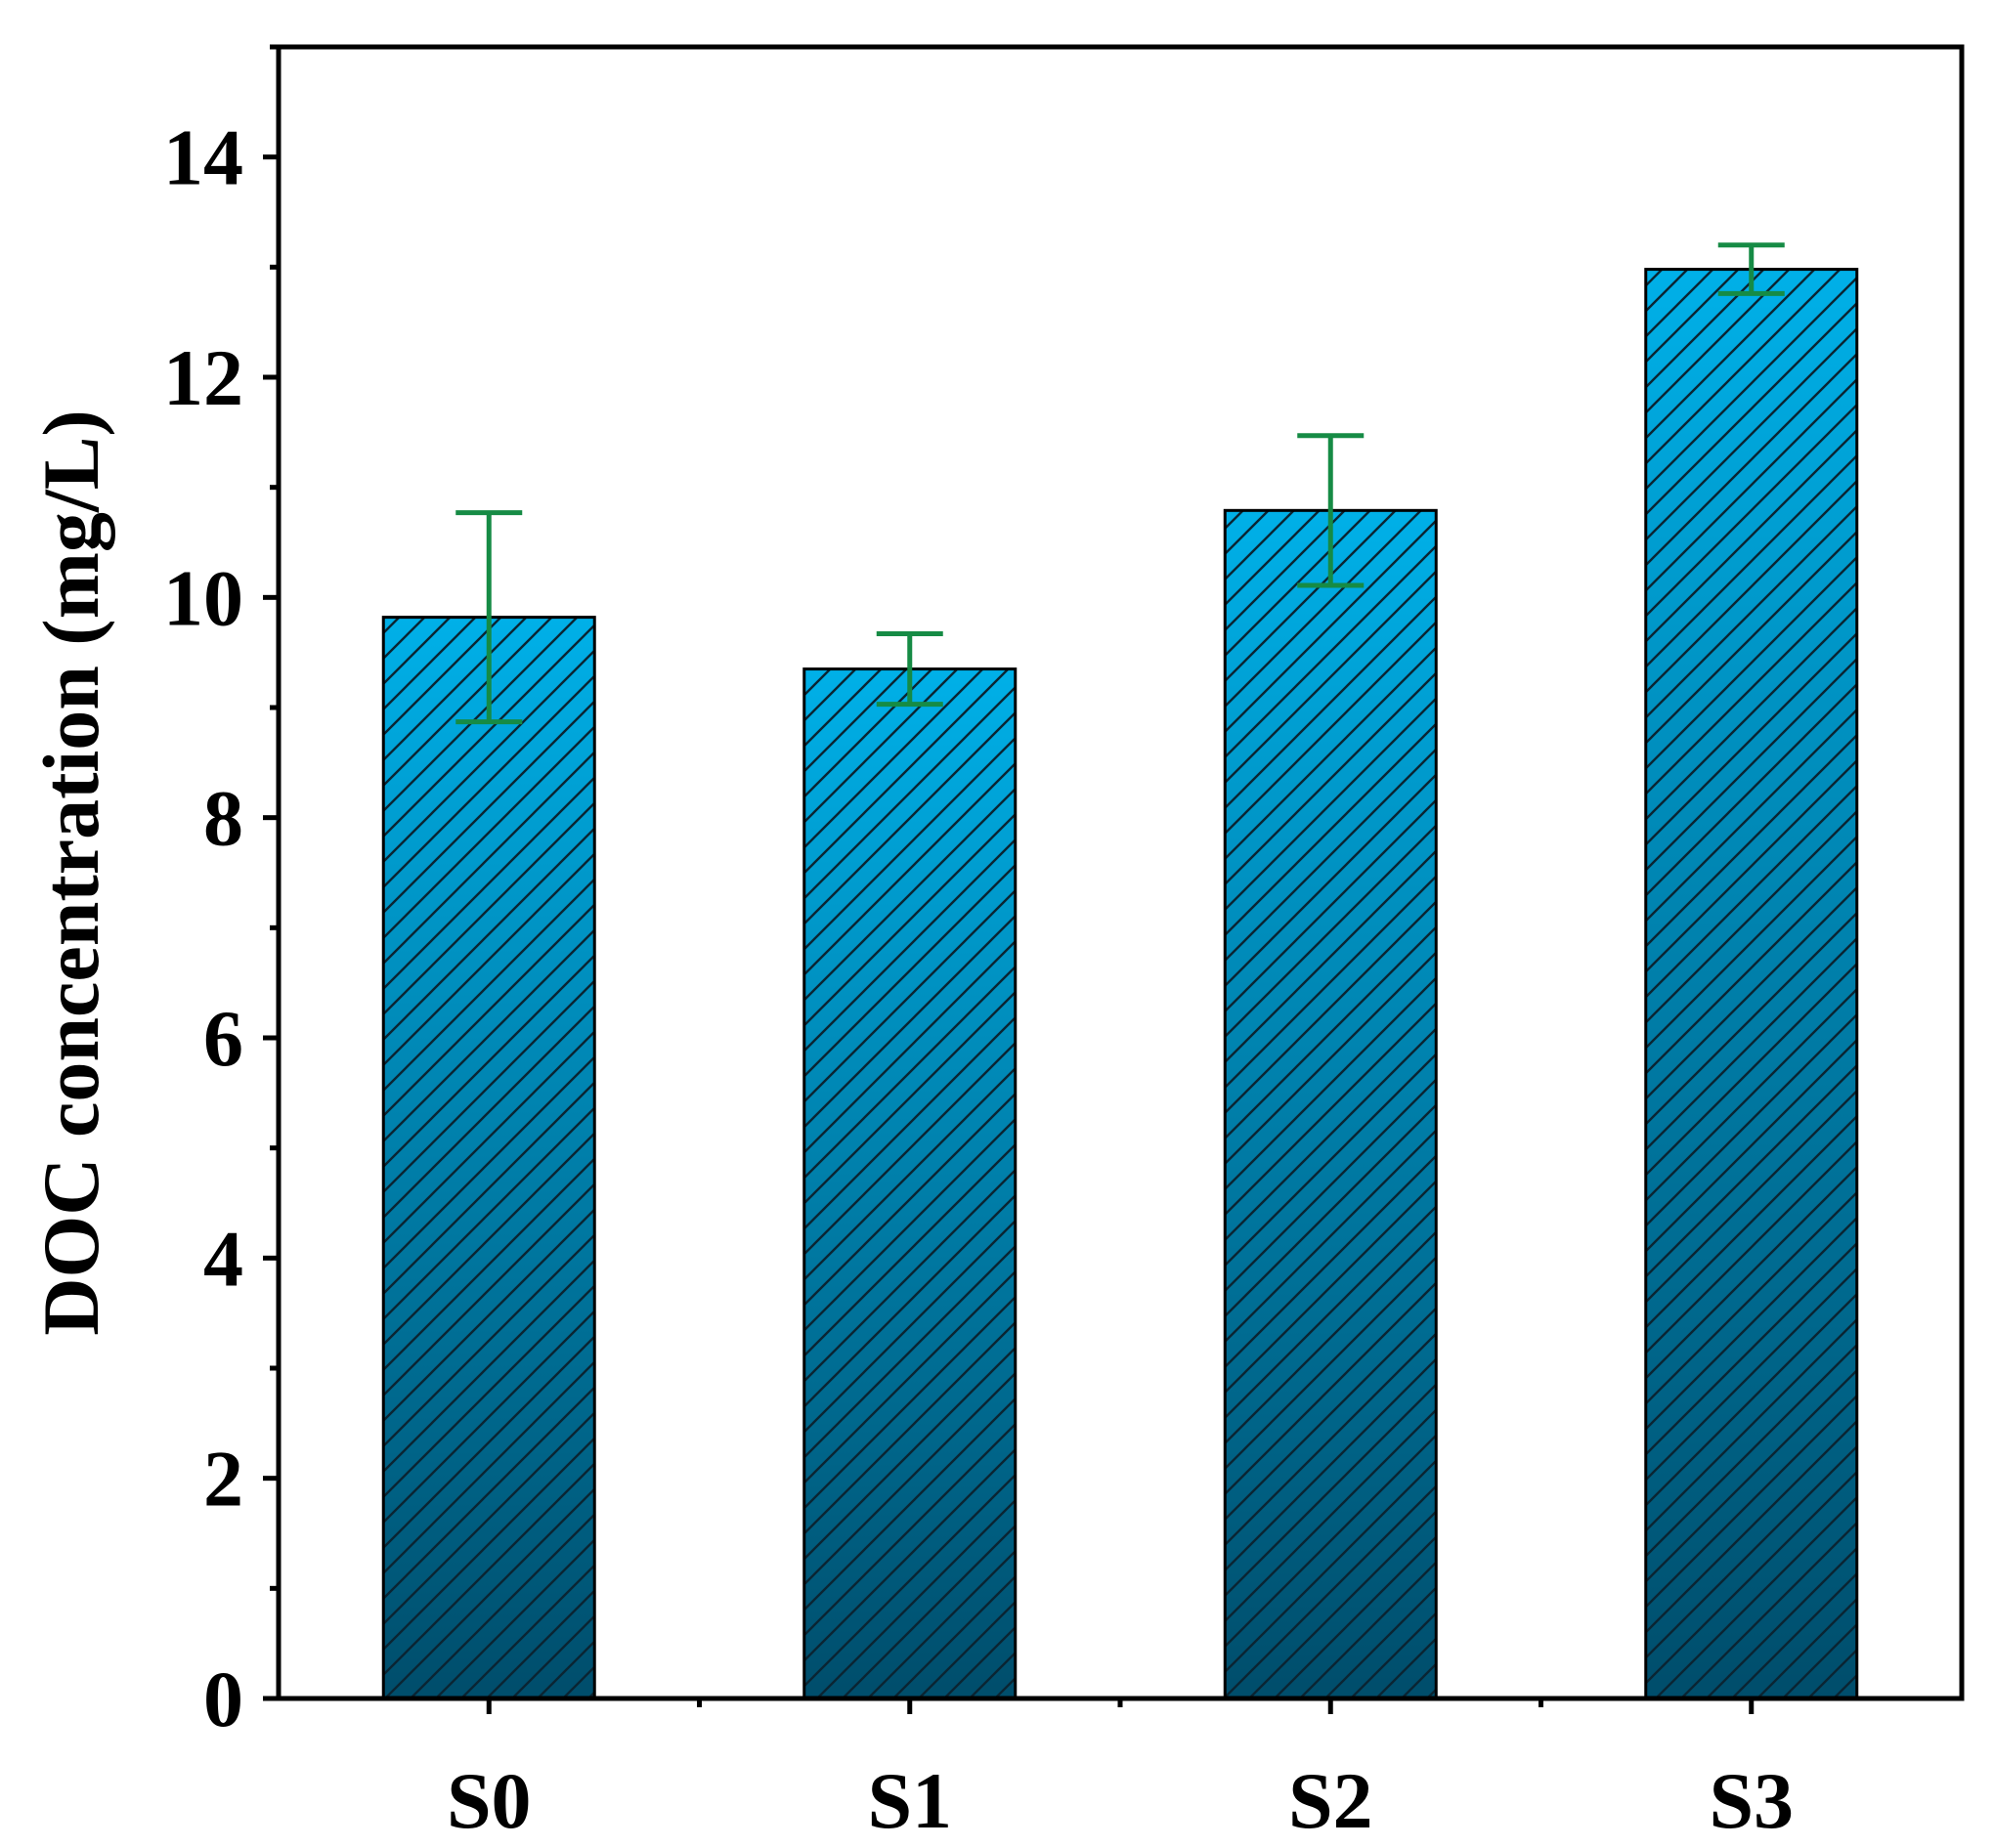 The width and height of the screenshot is (1994, 1848). Describe the element at coordinates (910, 1800) in the screenshot. I see `x-tick-label: S1` at that location.